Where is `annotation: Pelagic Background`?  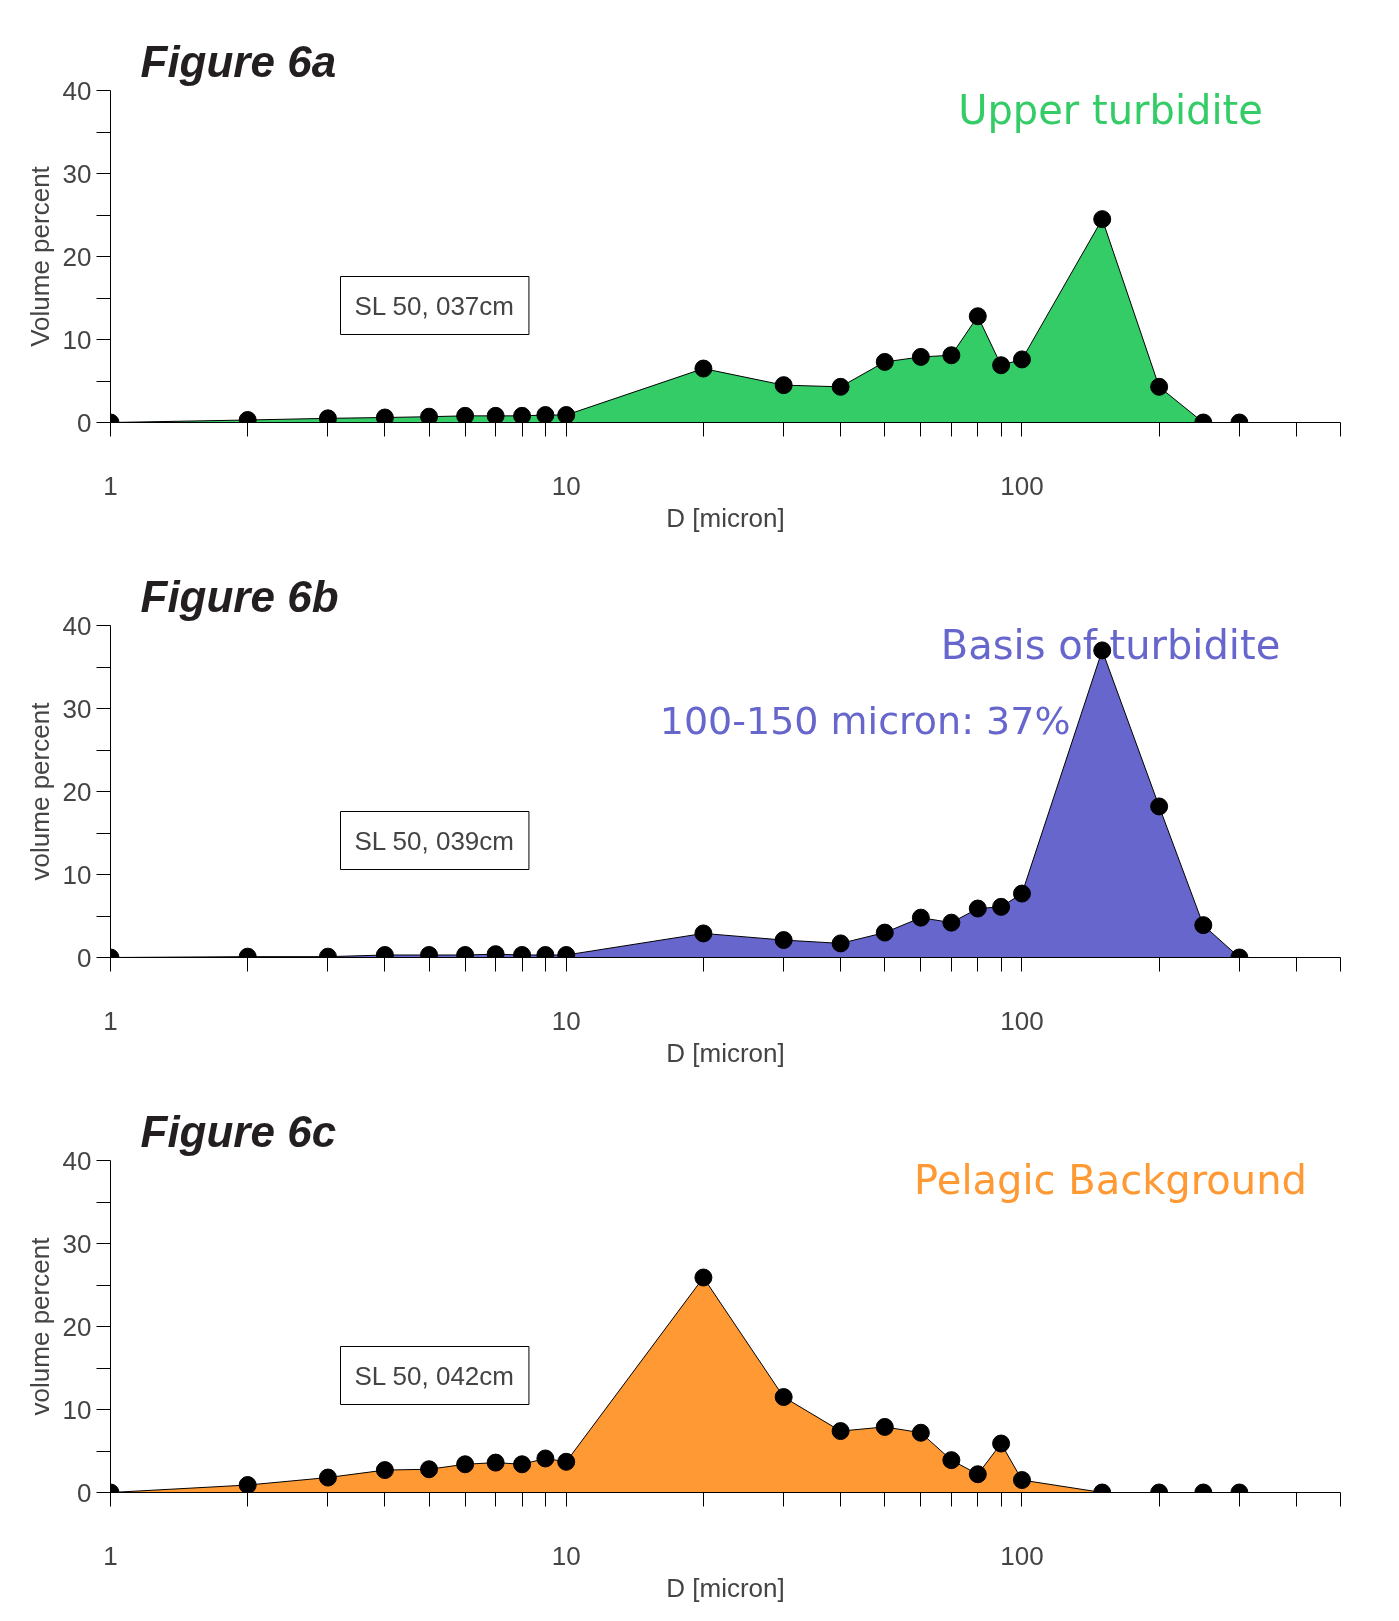
annotation: Pelagic Background is located at coordinates (1110, 1179).